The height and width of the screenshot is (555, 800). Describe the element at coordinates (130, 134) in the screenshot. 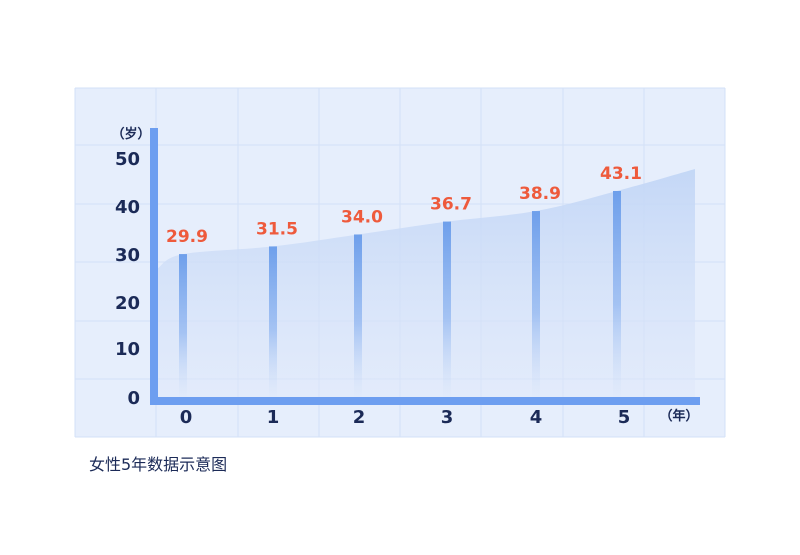

I see `y-unit-label: （岁）` at that location.